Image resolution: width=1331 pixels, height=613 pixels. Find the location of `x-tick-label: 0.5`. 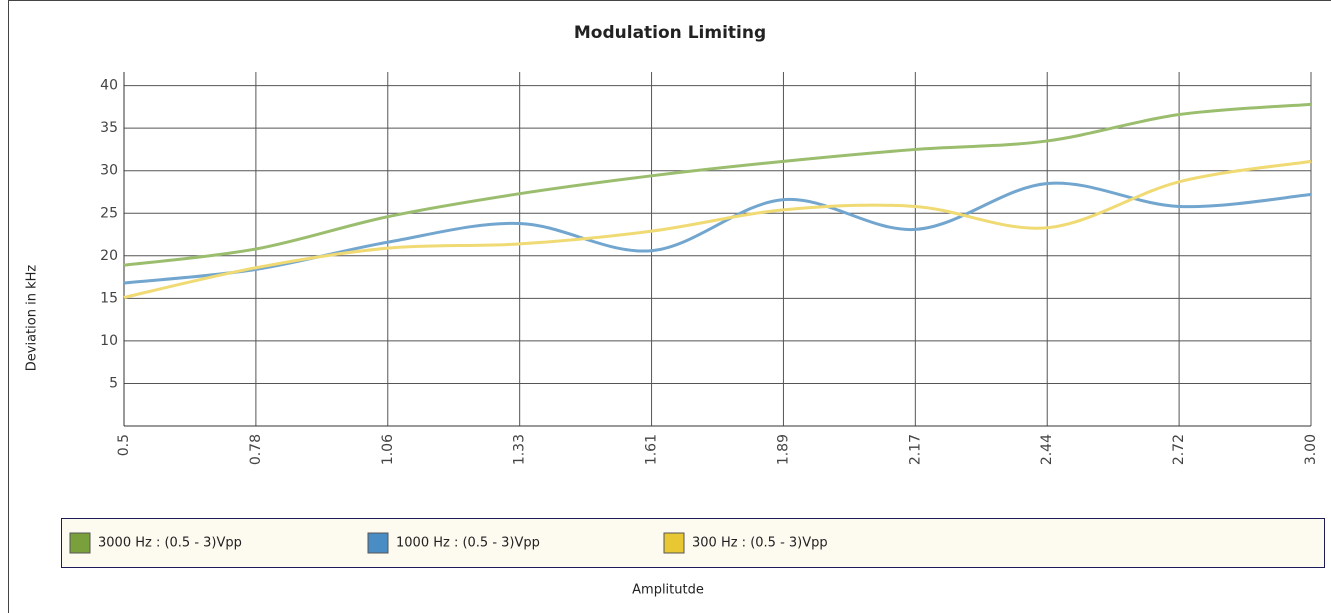

x-tick-label: 0.5 is located at coordinates (124, 445).